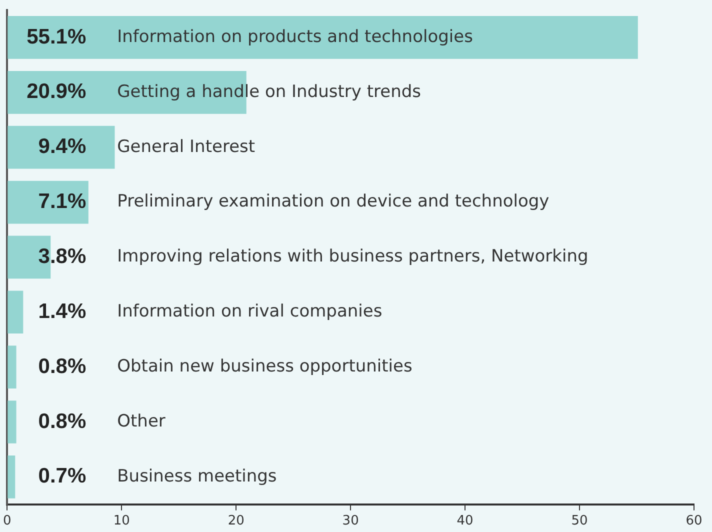  I want to click on y-tick-label: Information on products and technologies, so click(295, 36).